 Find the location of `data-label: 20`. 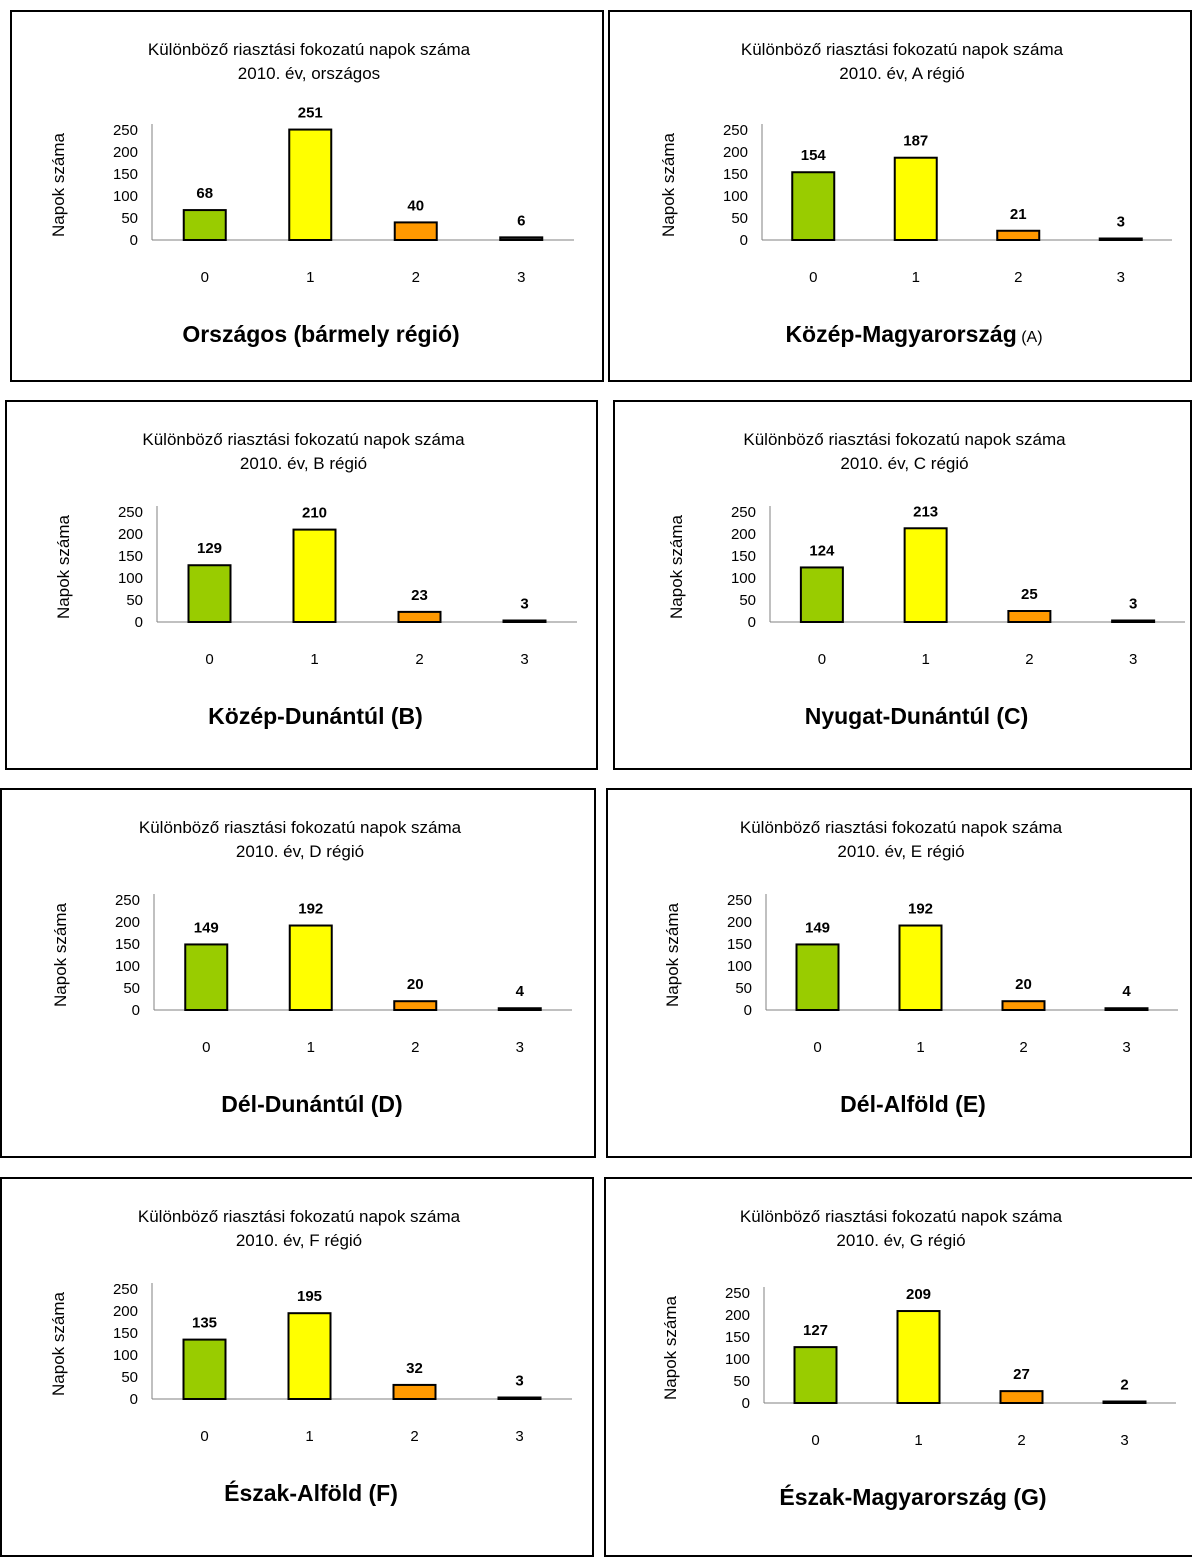

data-label: 20 is located at coordinates (415, 984).